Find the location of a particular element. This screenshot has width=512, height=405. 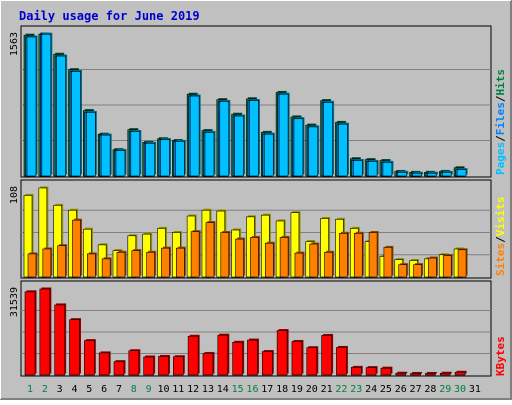

day-label: 27 is located at coordinates (416, 389).